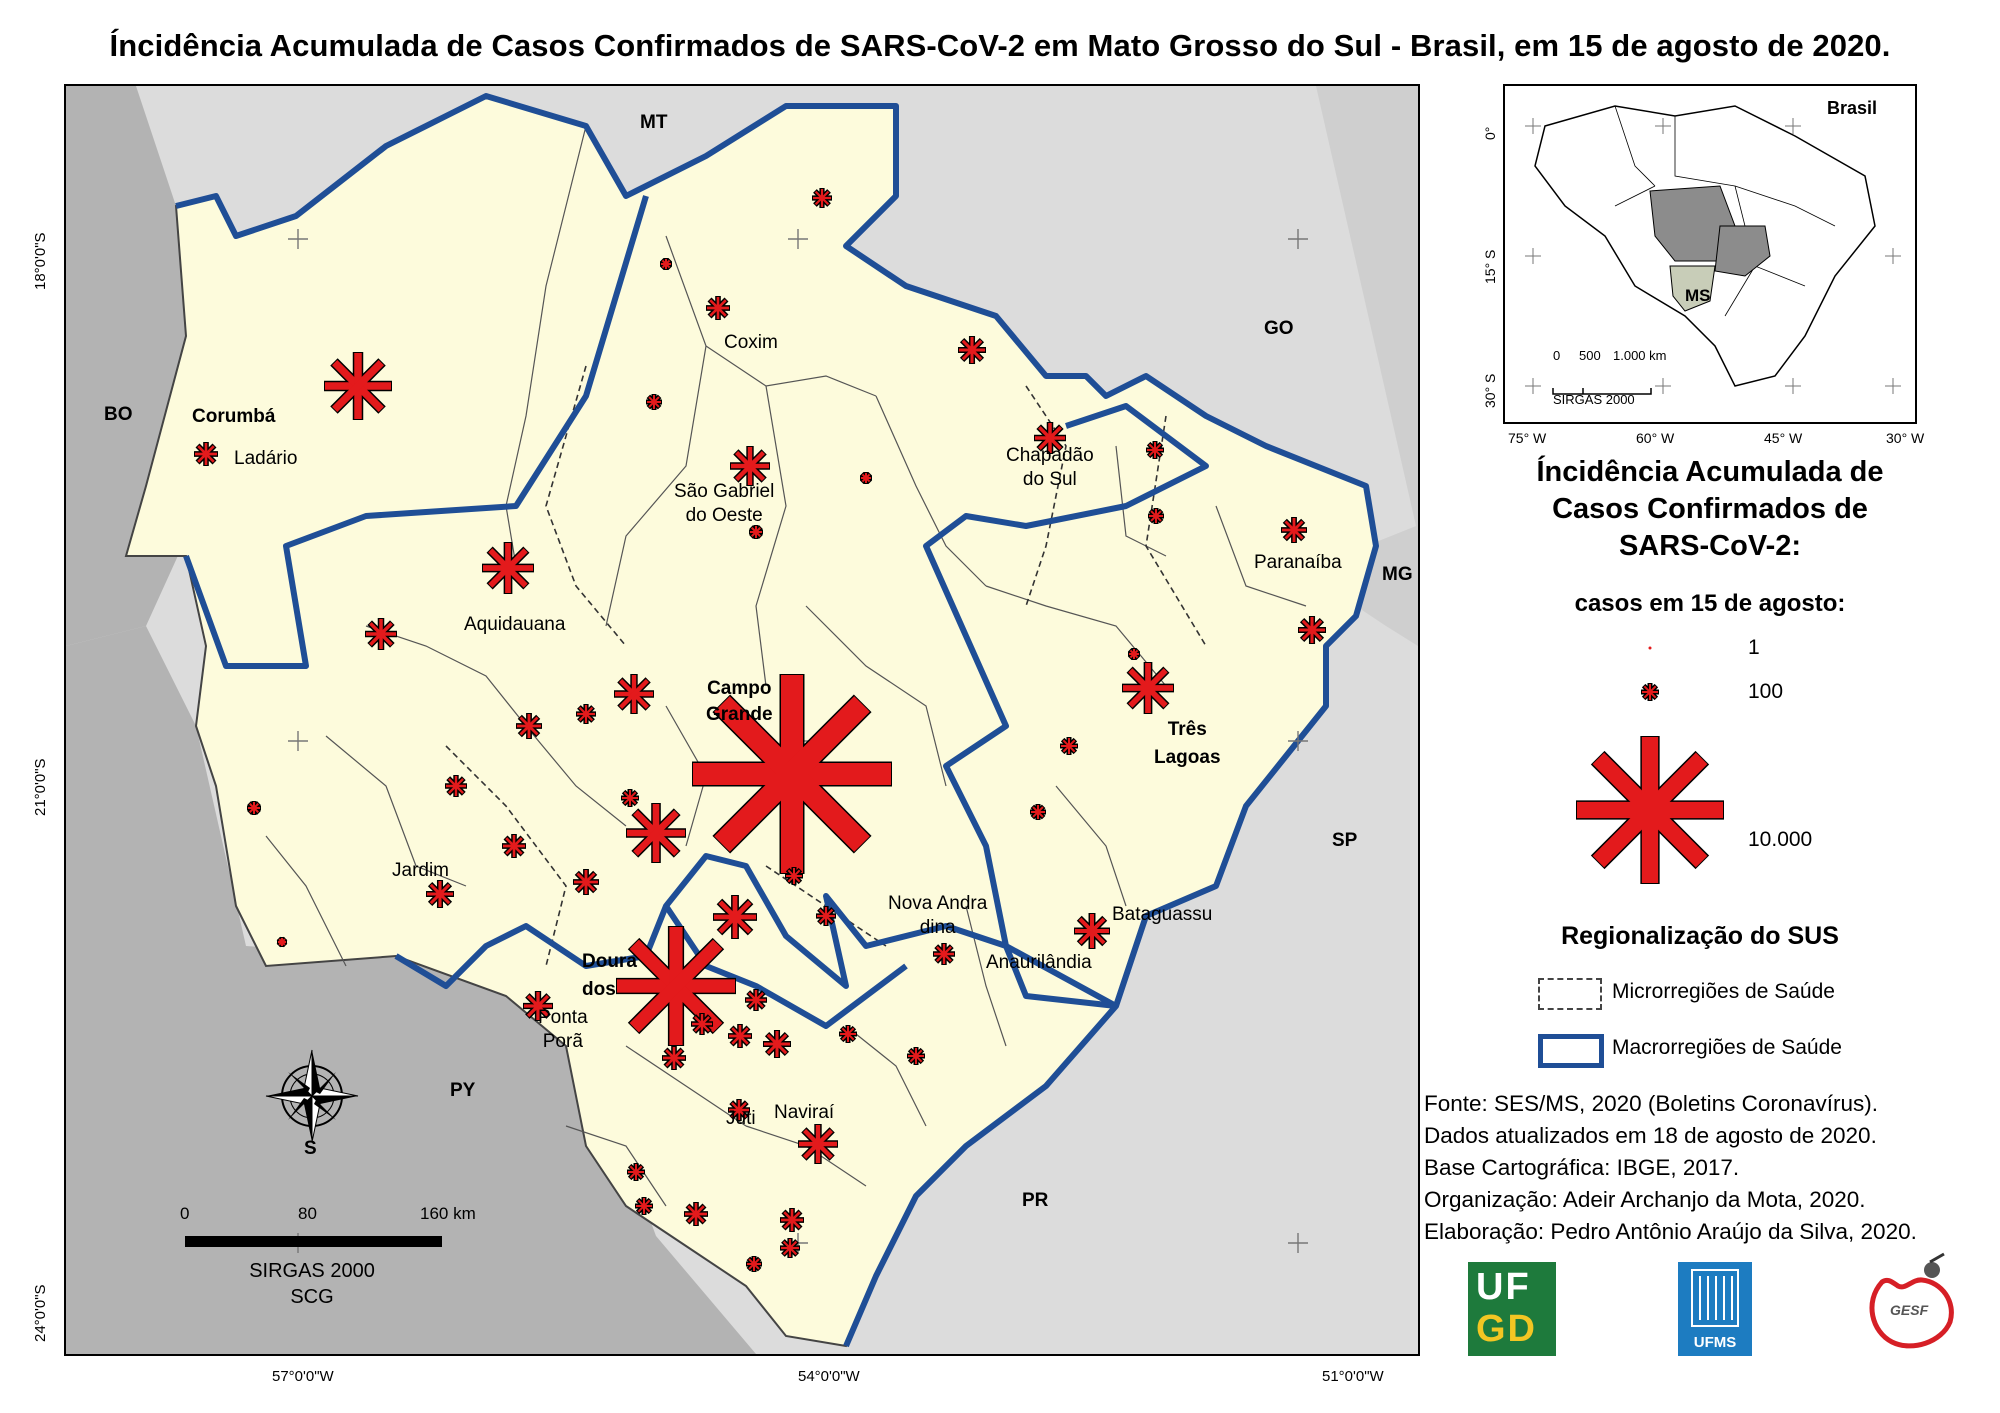 This screenshot has height=1413, width=2000. I want to click on lat-label-21: 21°0'0"S, so click(40, 787).